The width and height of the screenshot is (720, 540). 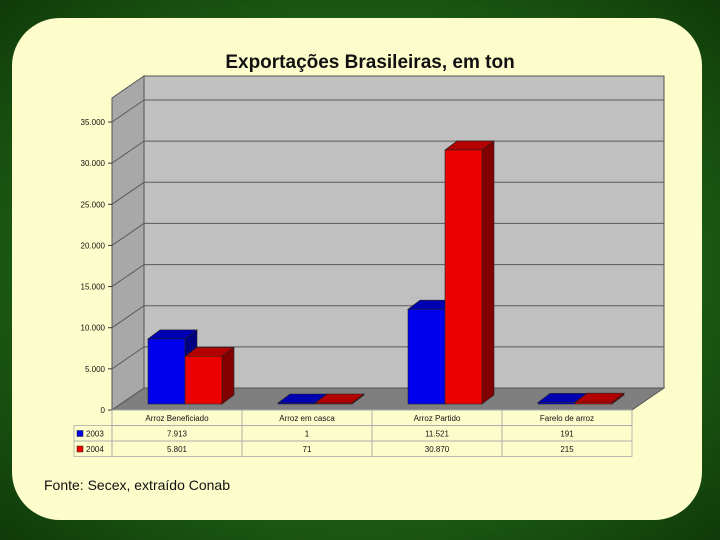 I want to click on chart-title: Exportações Brasileiras, em ton, so click(x=370, y=62).